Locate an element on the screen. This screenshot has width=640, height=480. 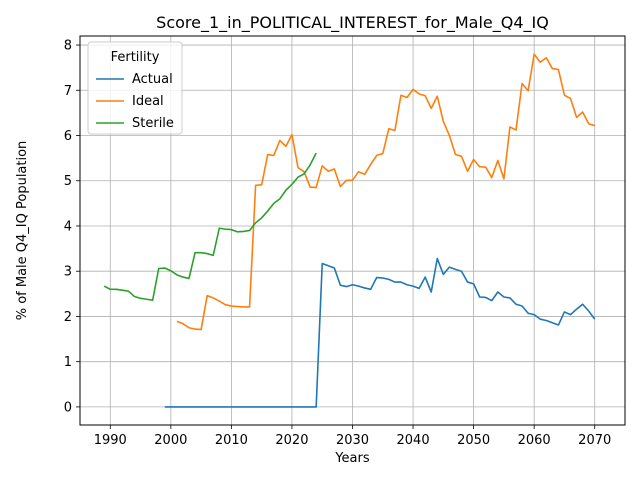
legend: Fertility Actual Ideal Sterile is located at coordinates (135, 88).